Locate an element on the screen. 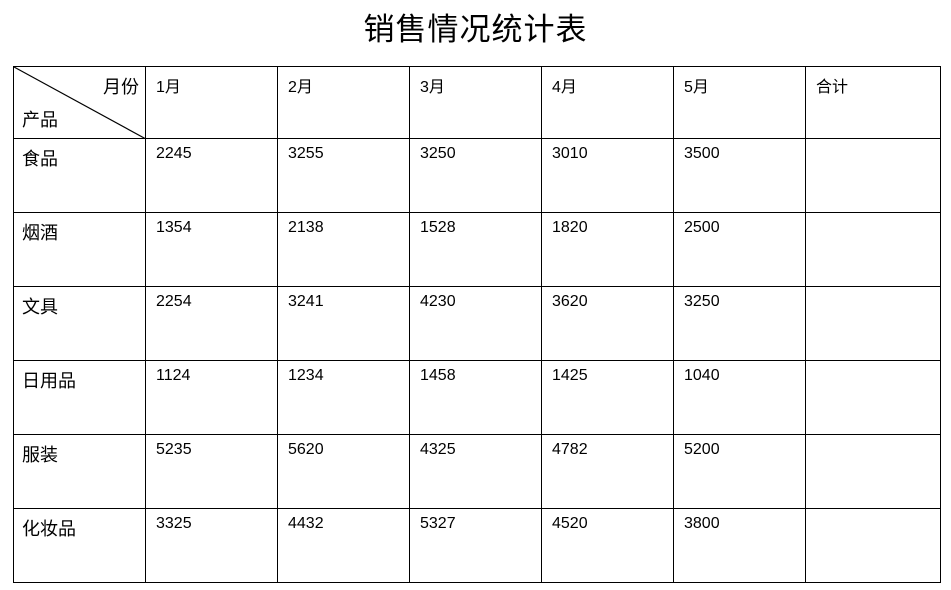  value-cell: 4325 is located at coordinates (475, 471).